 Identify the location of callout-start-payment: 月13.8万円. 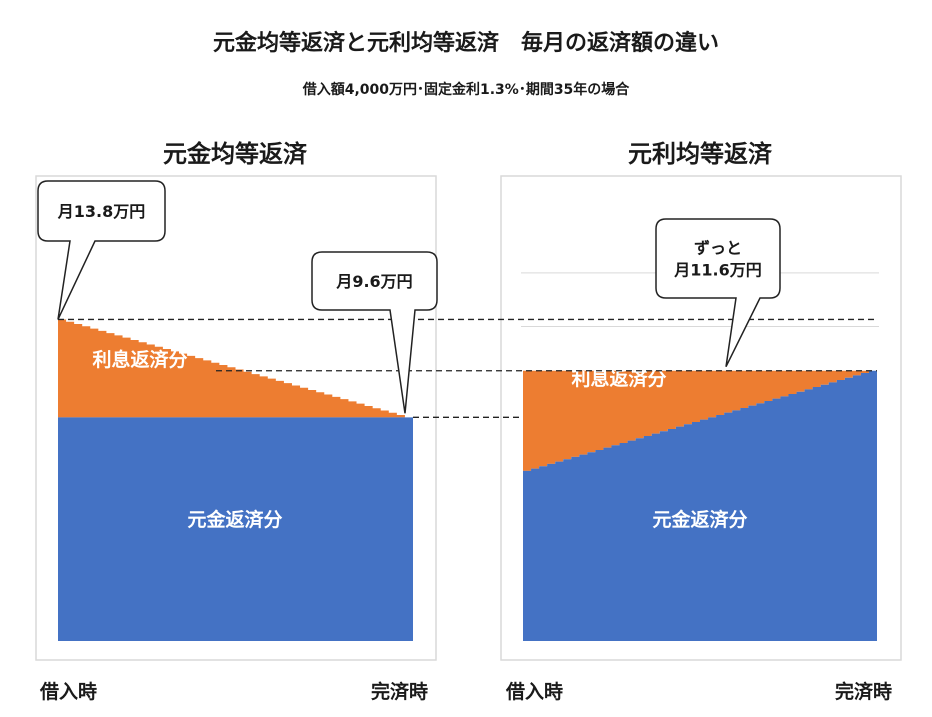
(101, 250).